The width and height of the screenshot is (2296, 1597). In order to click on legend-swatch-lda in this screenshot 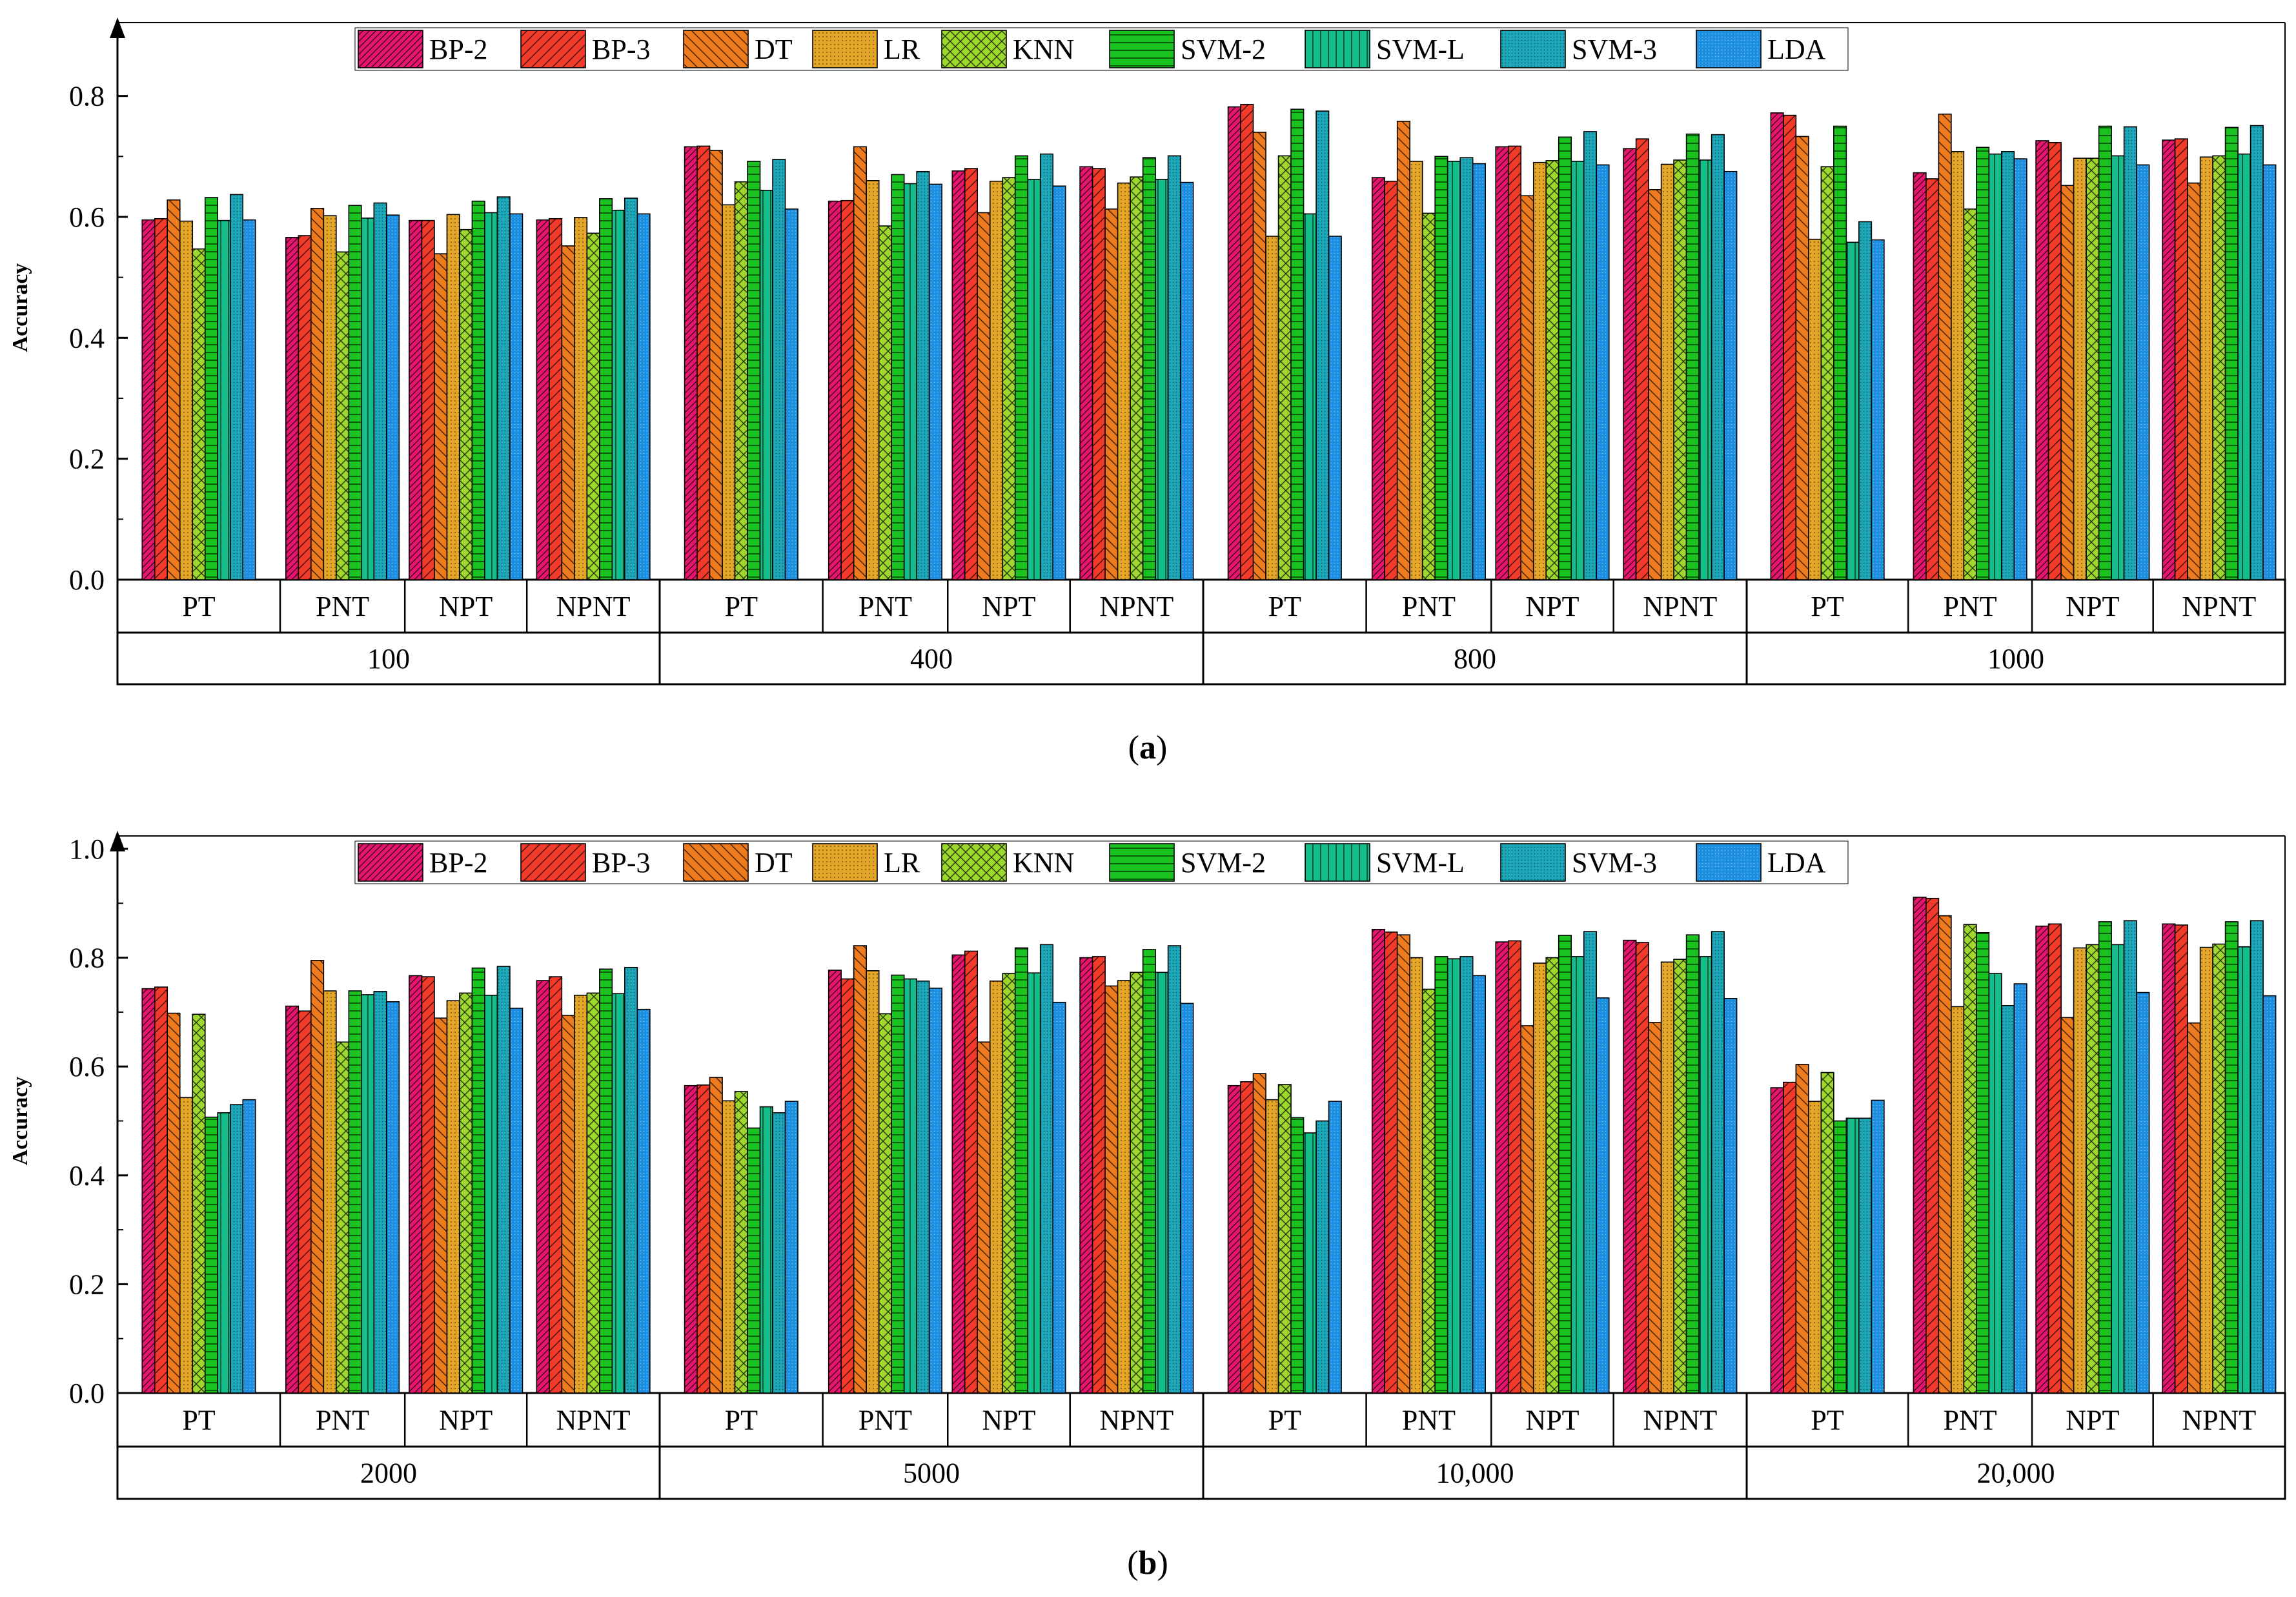, I will do `click(1729, 862)`.